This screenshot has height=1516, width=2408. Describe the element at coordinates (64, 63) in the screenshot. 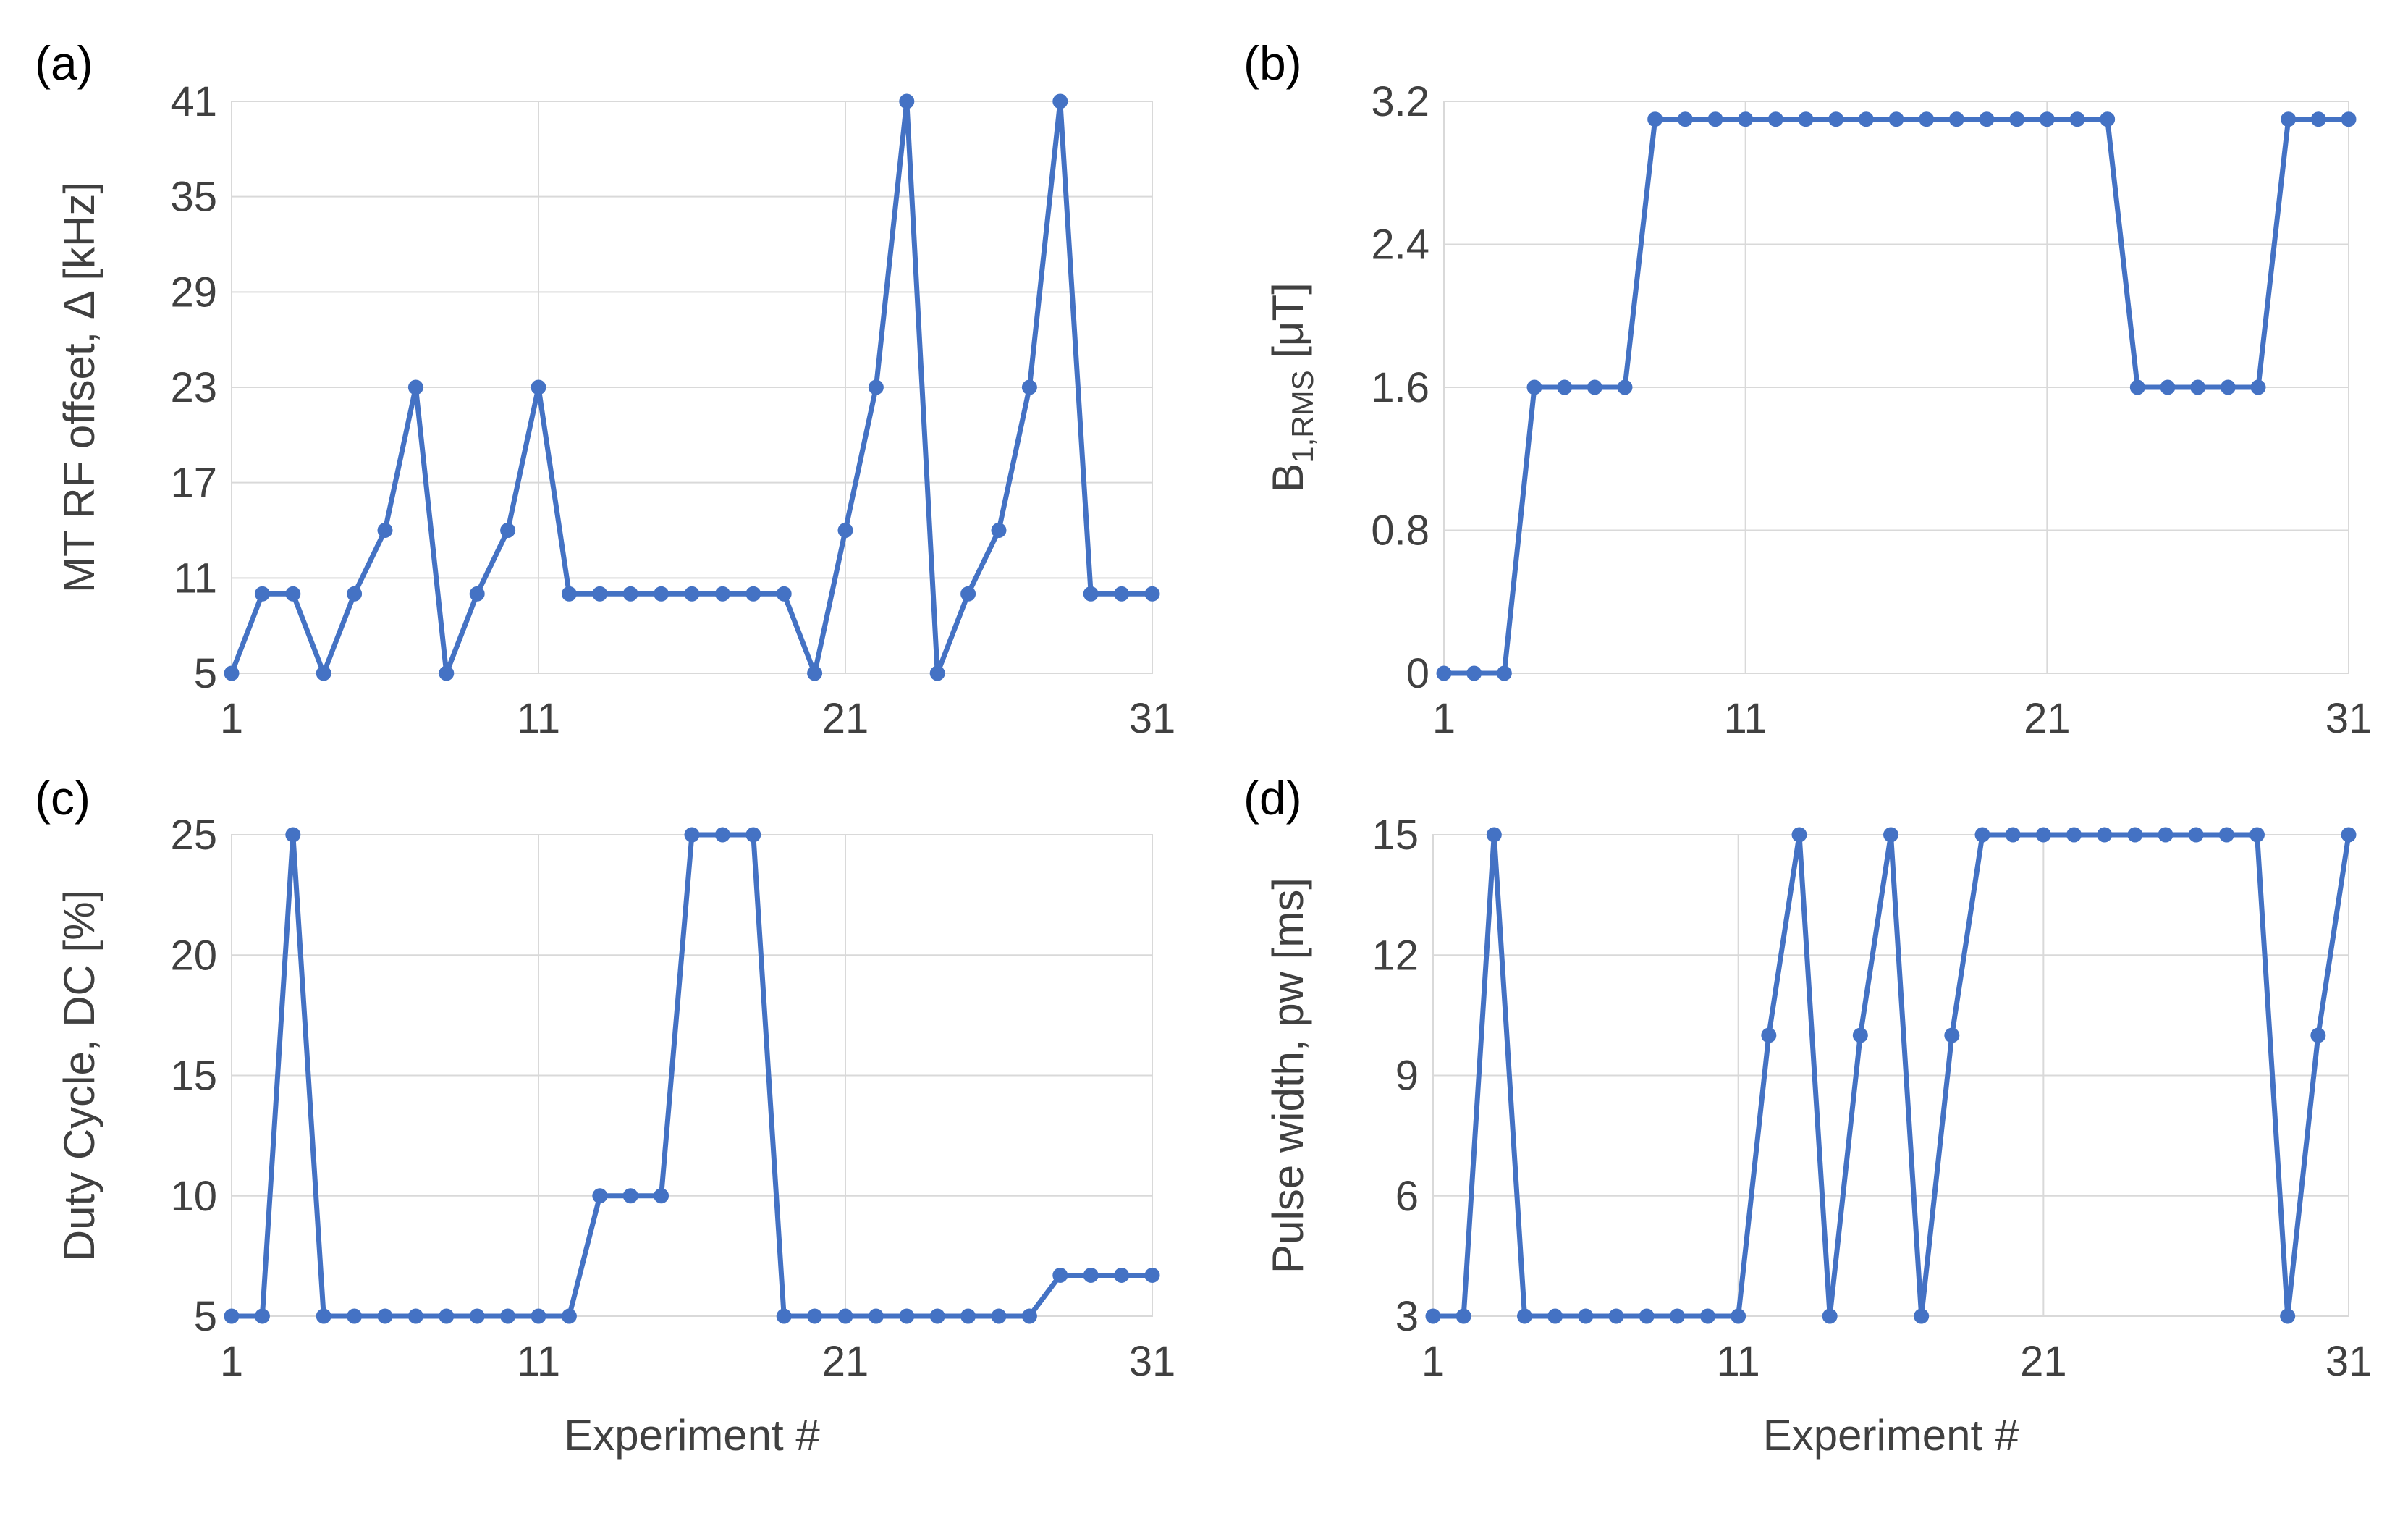

I see `panel-label: (a)` at that location.